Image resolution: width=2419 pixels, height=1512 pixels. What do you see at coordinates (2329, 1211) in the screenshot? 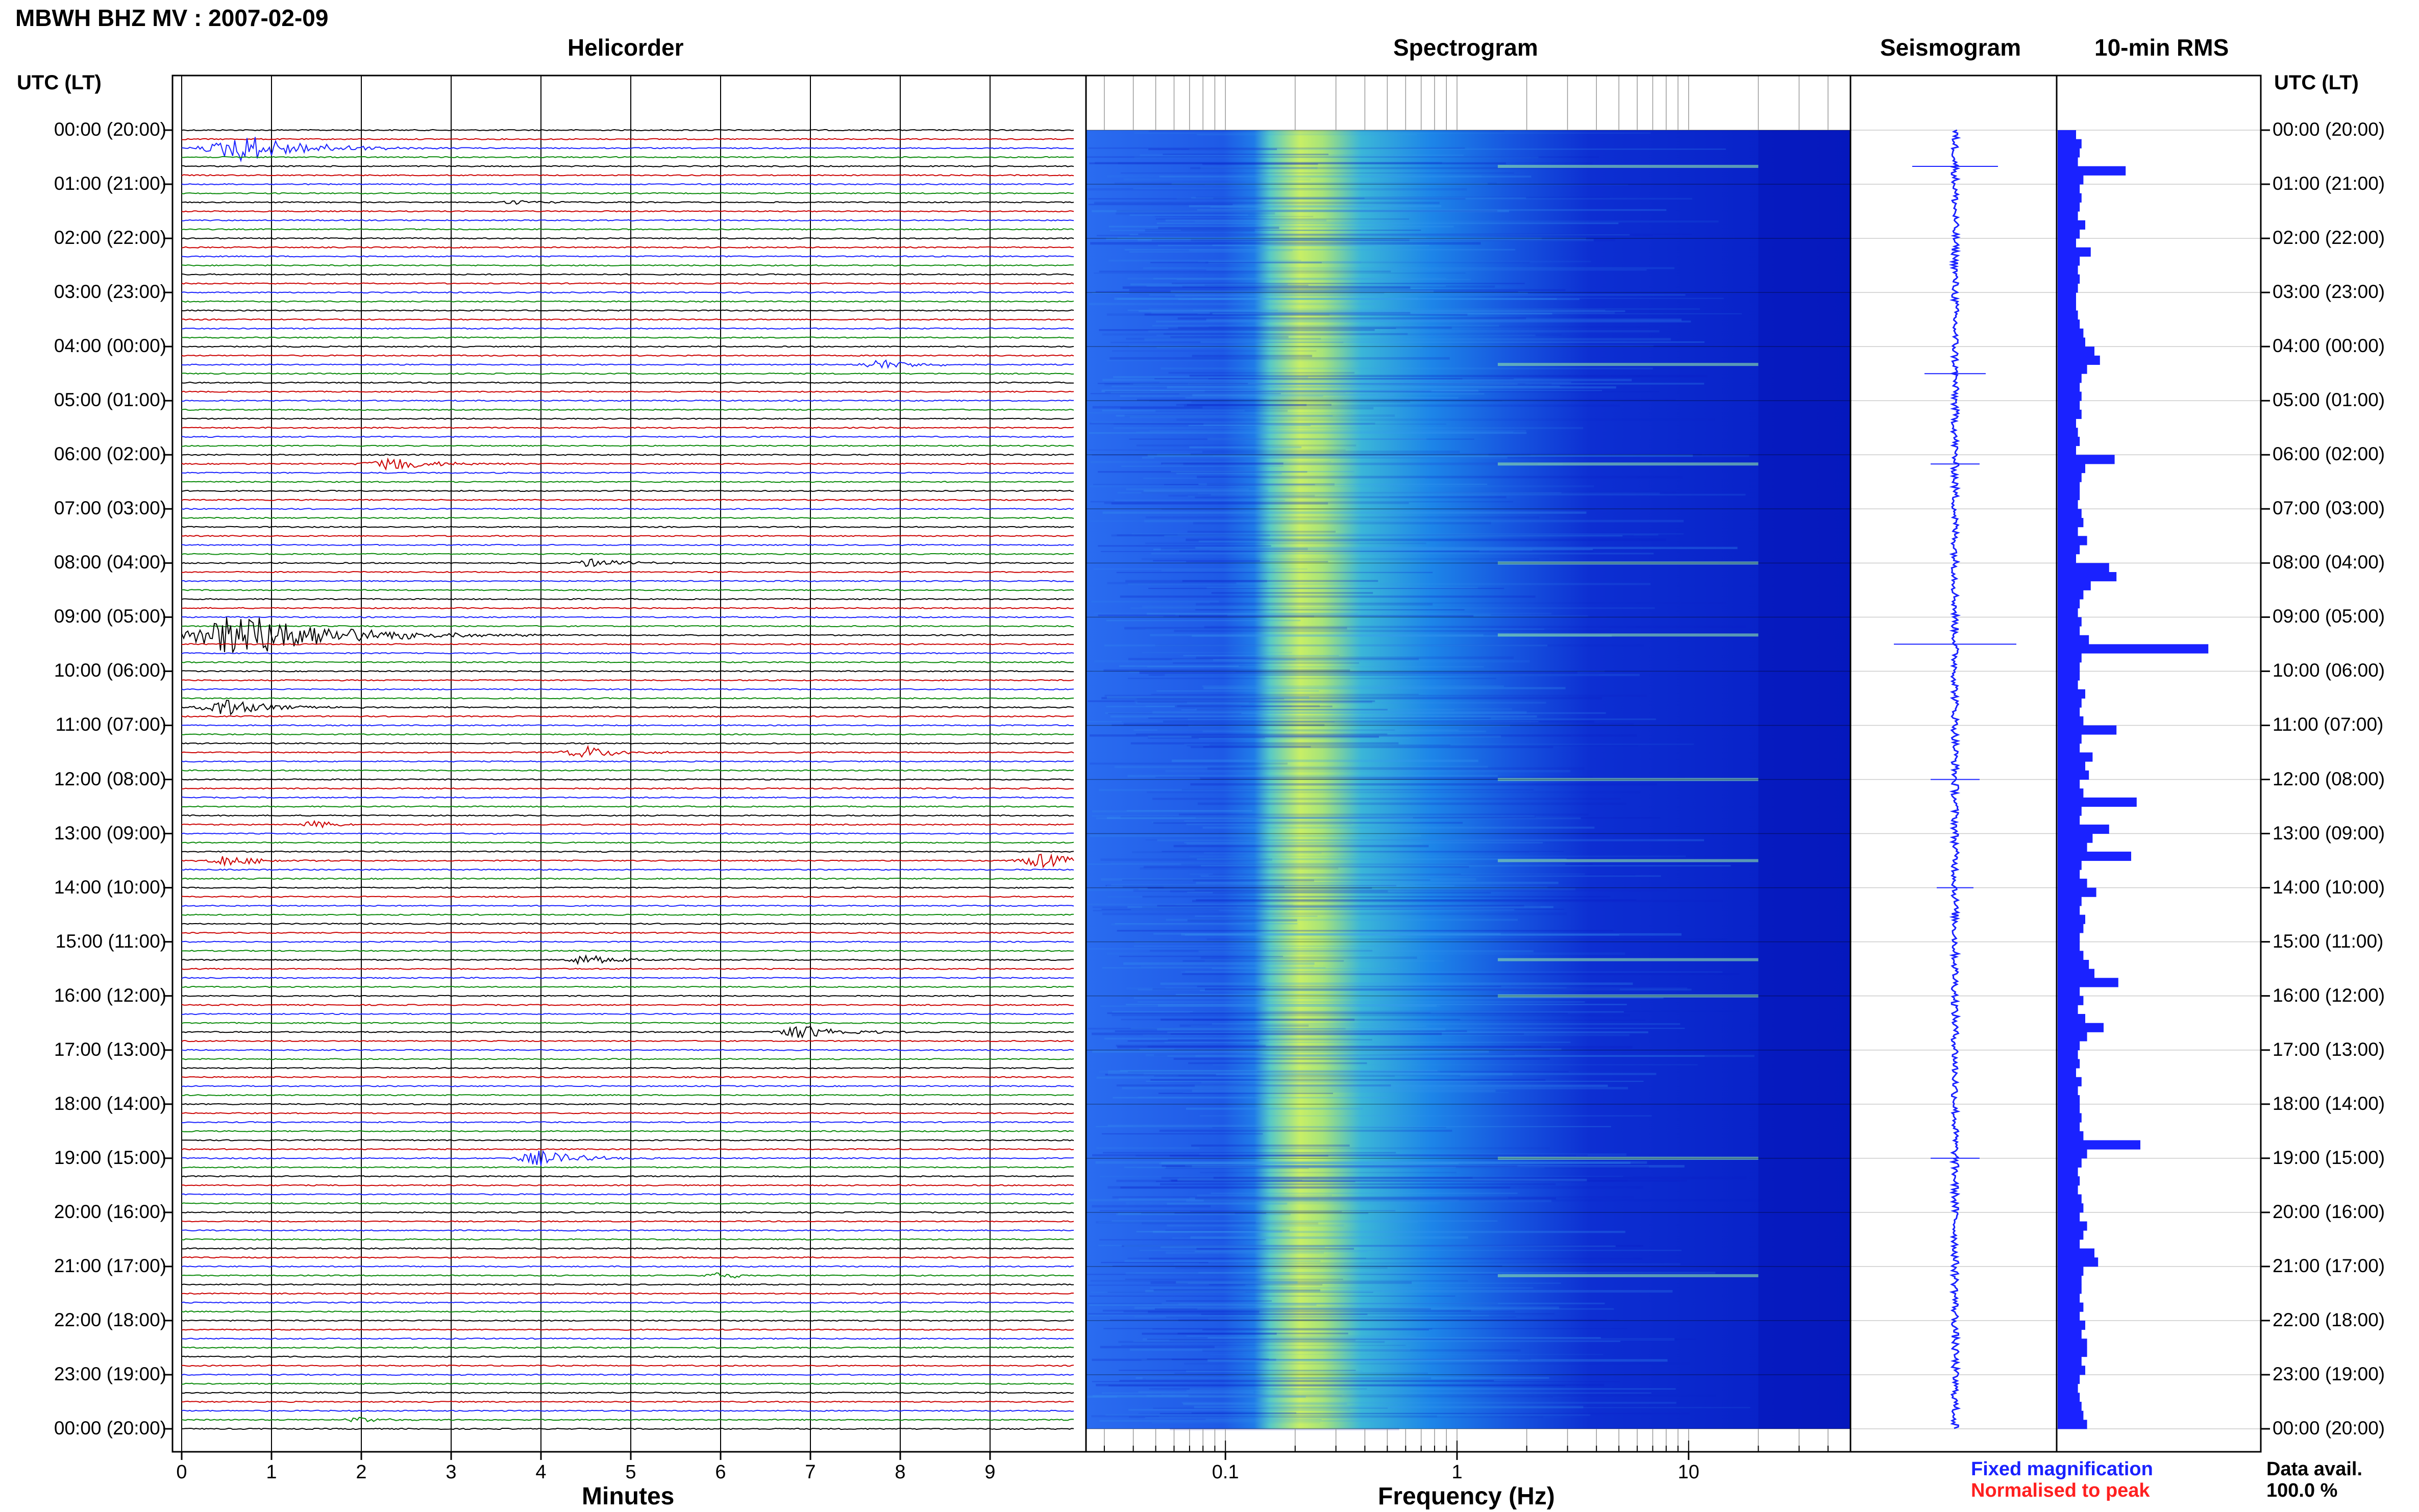
I see `time-label-right: 20:00 (16:00)` at bounding box center [2329, 1211].